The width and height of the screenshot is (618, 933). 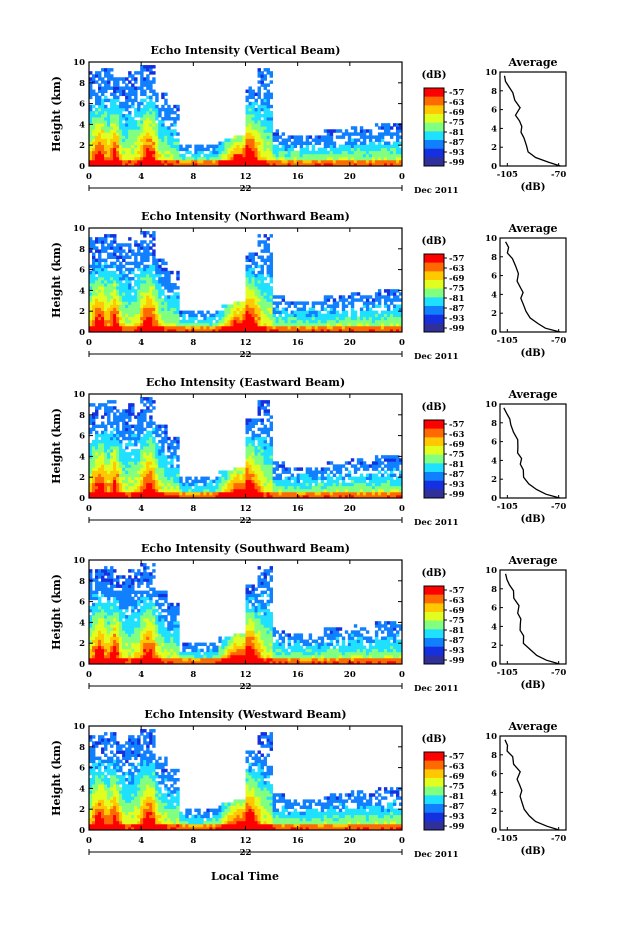 What do you see at coordinates (245, 281) in the screenshot?
I see `heatmap-cells` at bounding box center [245, 281].